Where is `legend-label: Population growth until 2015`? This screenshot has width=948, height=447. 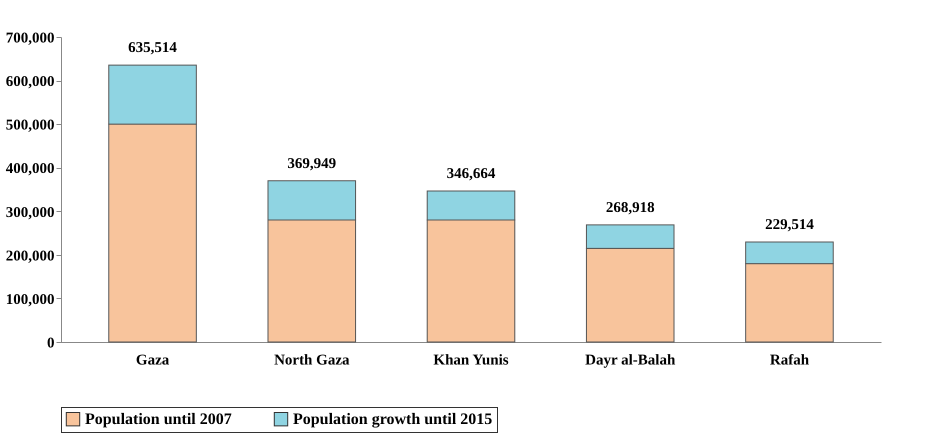 legend-label: Population growth until 2015 is located at coordinates (392, 419).